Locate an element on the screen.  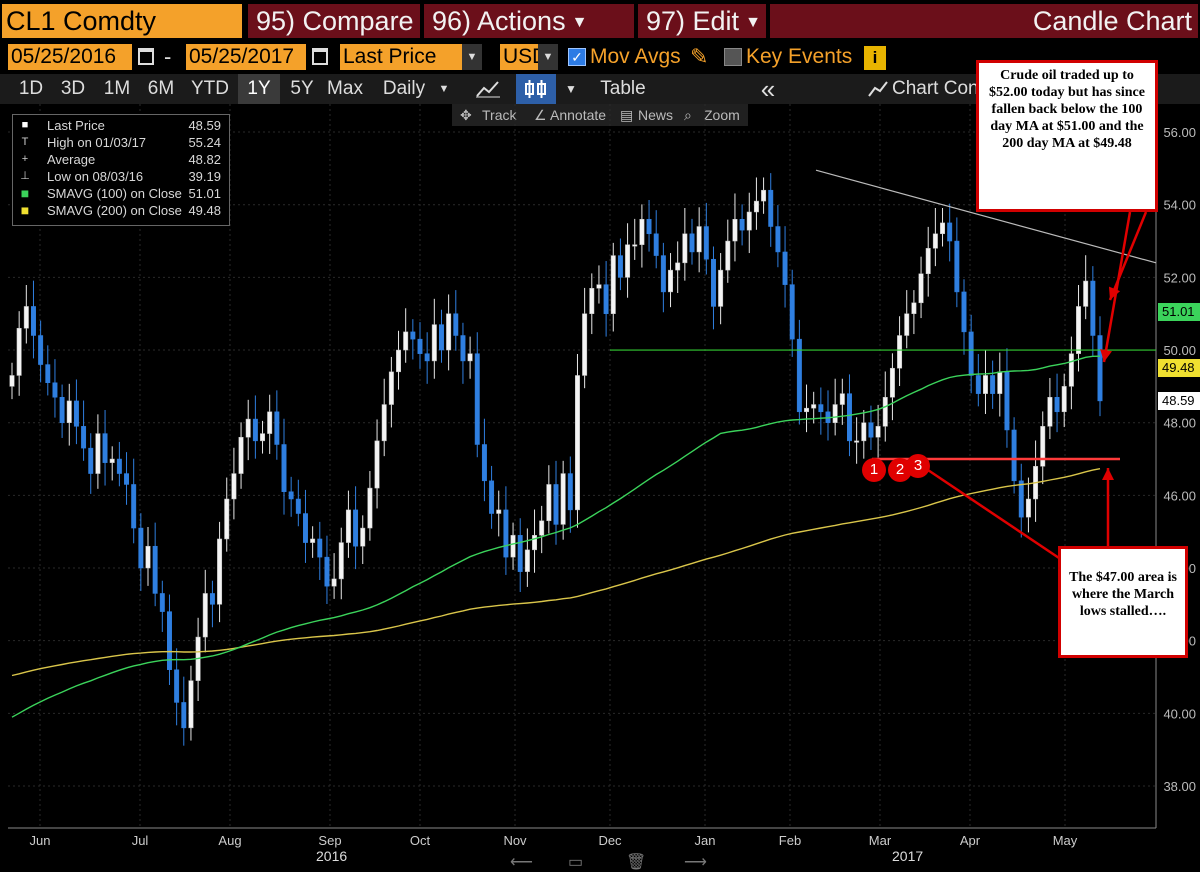
track-tool: Track is located at coordinates (499, 115).